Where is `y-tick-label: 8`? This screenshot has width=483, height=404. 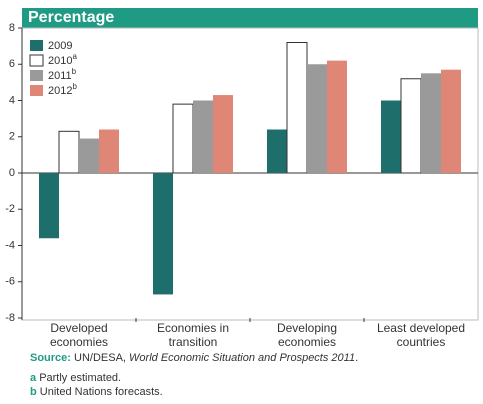
y-tick-label: 8 is located at coordinates (12, 28).